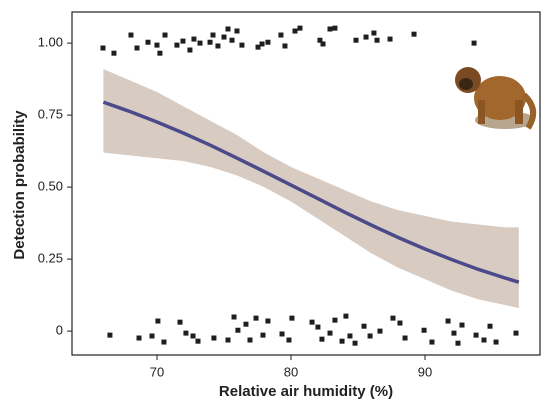 This screenshot has width=547, height=403. I want to click on x-tick-label: 70, so click(157, 371).